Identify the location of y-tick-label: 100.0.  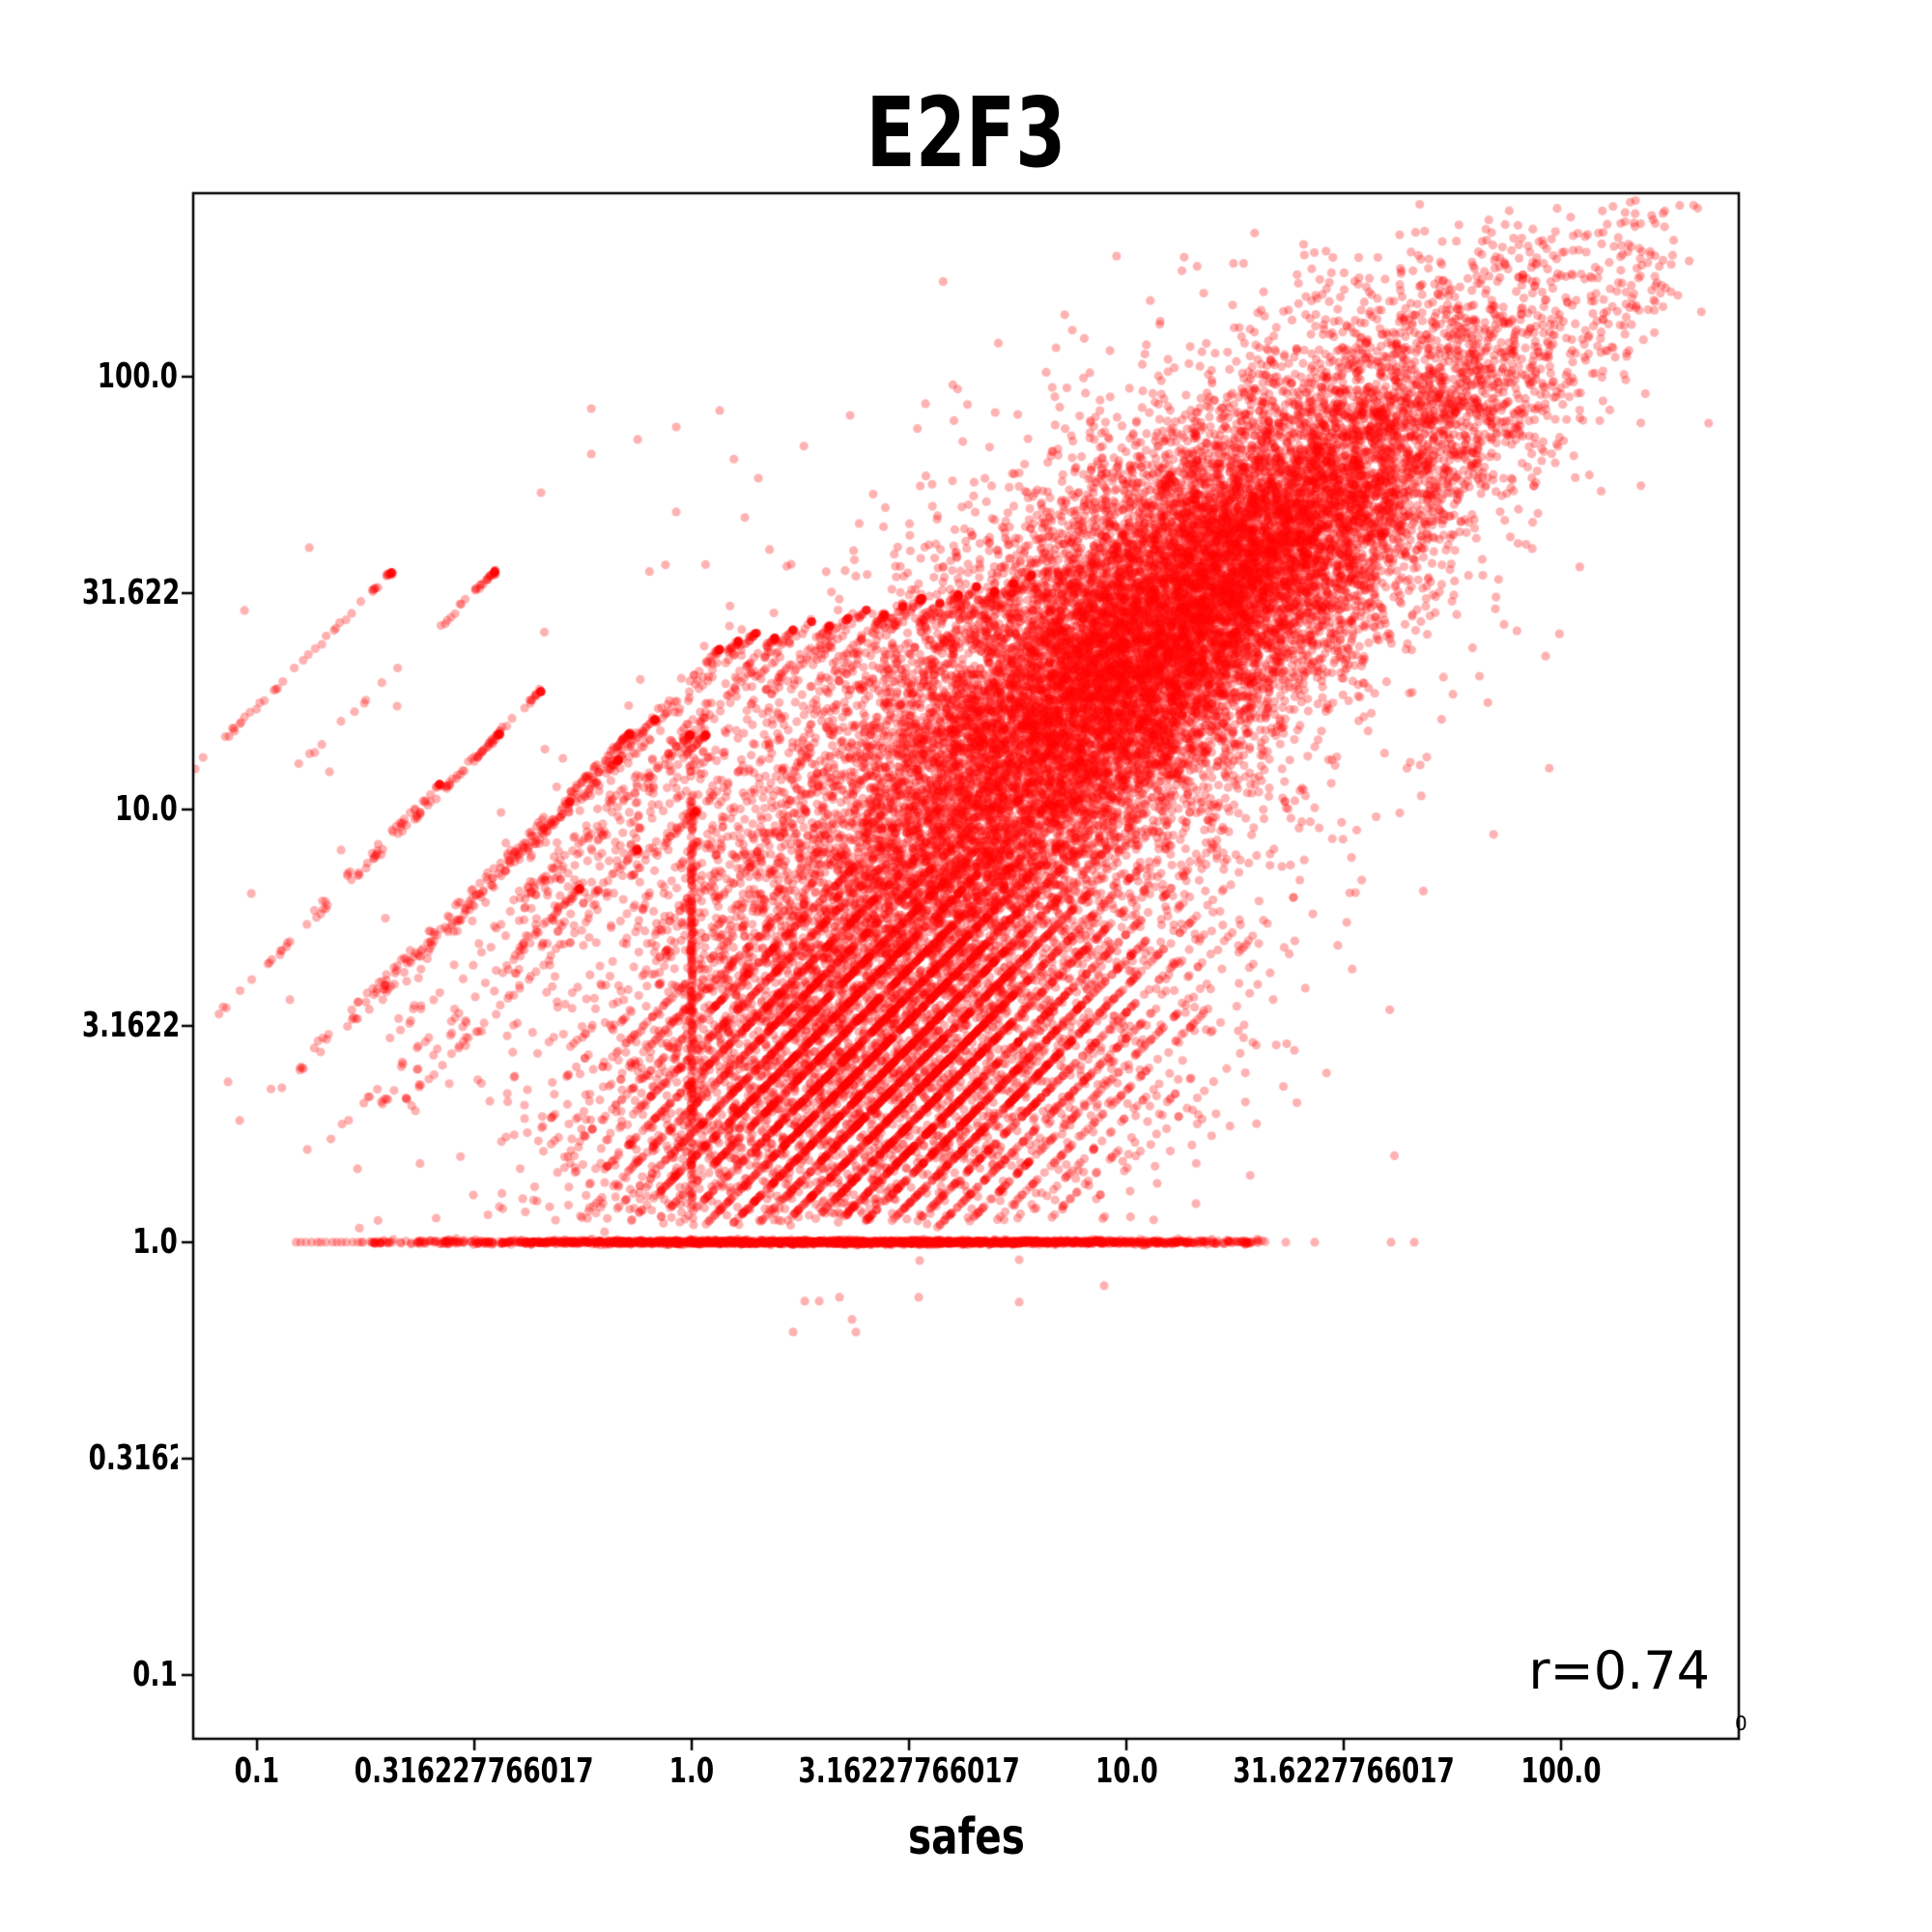
(137, 375).